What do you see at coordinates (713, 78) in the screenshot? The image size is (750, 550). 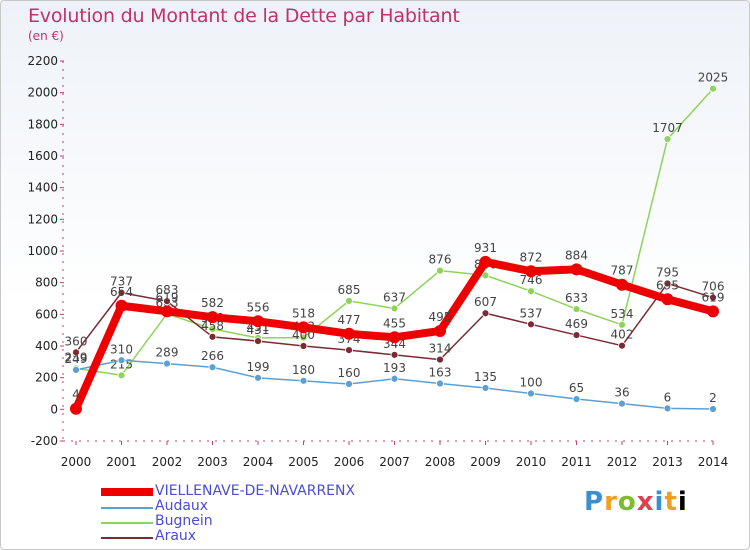 I see `data-label: 2025` at bounding box center [713, 78].